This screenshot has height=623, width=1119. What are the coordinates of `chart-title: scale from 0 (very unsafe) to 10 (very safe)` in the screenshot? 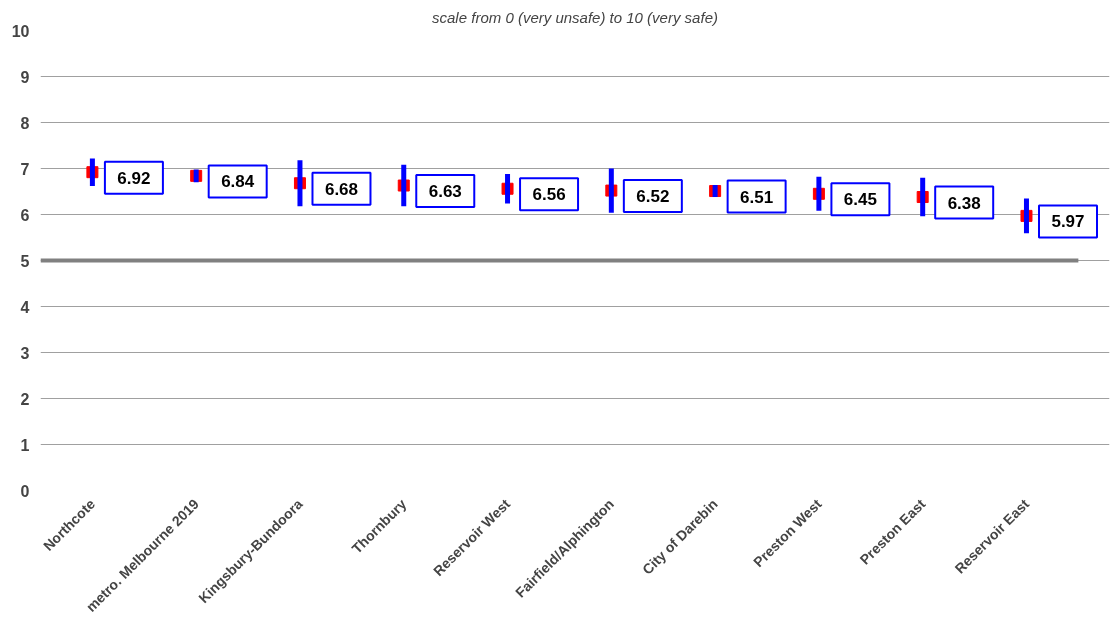 It's located at (575, 17).